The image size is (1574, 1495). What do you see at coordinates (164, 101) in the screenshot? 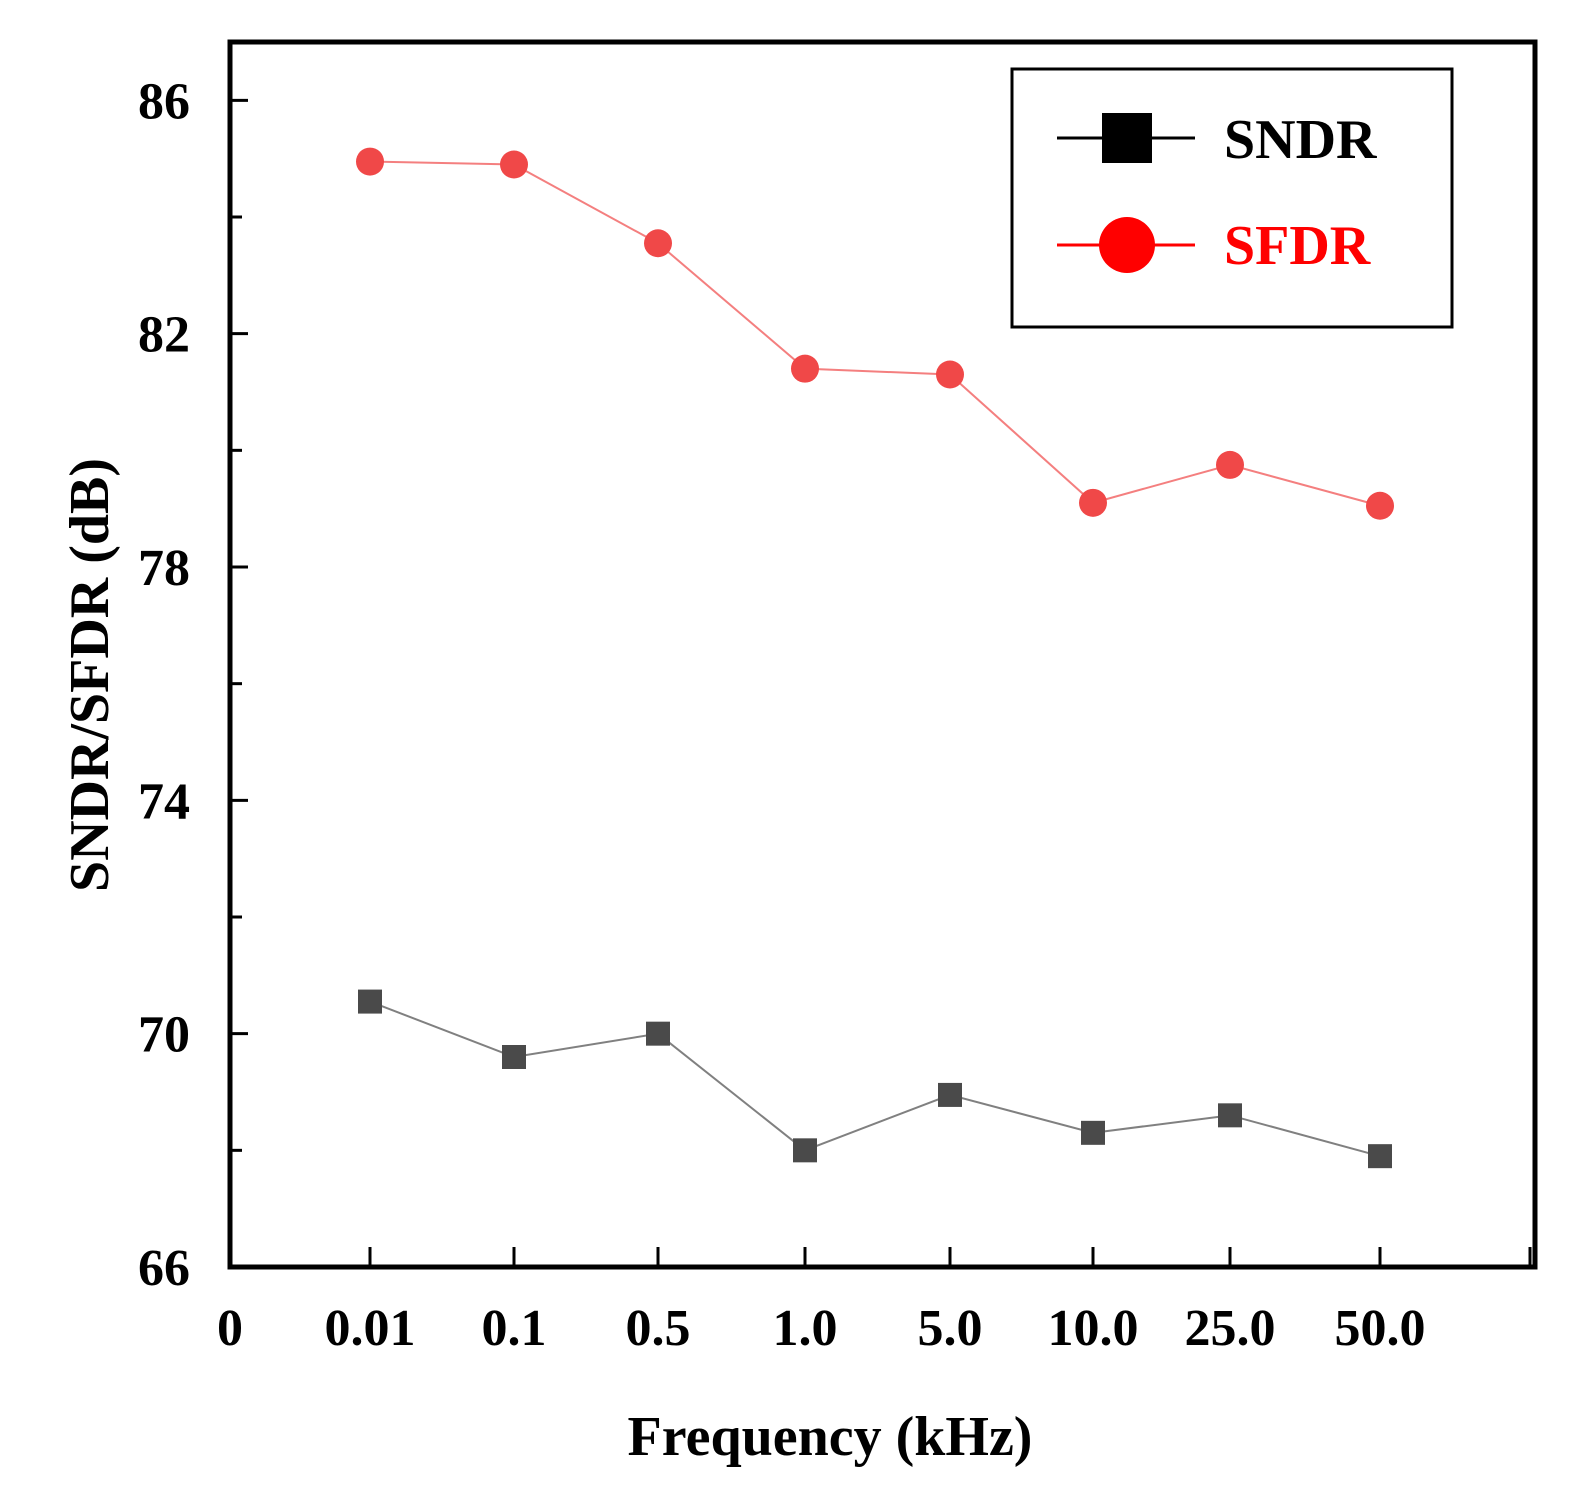
I see `y-tick-label: 86` at bounding box center [164, 101].